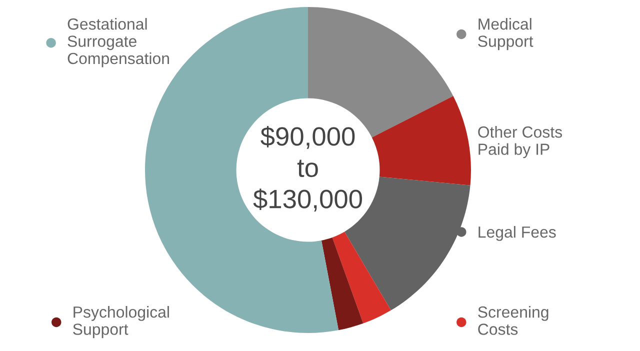 The width and height of the screenshot is (640, 351). What do you see at coordinates (520, 142) in the screenshot?
I see `slice-label: Other Costs Paid by IP` at bounding box center [520, 142].